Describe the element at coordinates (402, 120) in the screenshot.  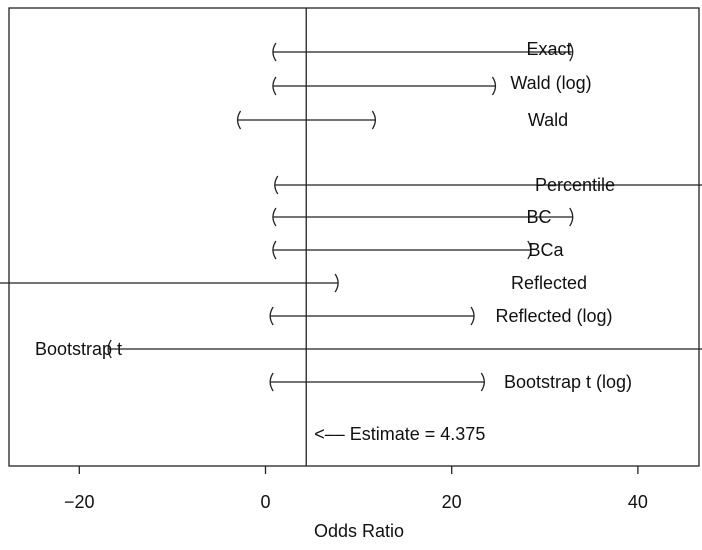
I see `interval-wald: Wald` at that location.